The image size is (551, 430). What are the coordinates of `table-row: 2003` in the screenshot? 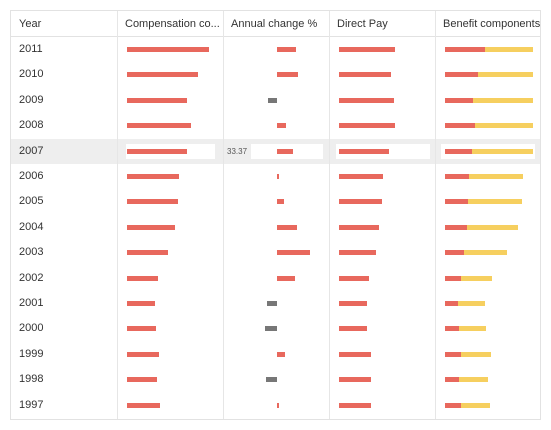 It's located at (275, 252).